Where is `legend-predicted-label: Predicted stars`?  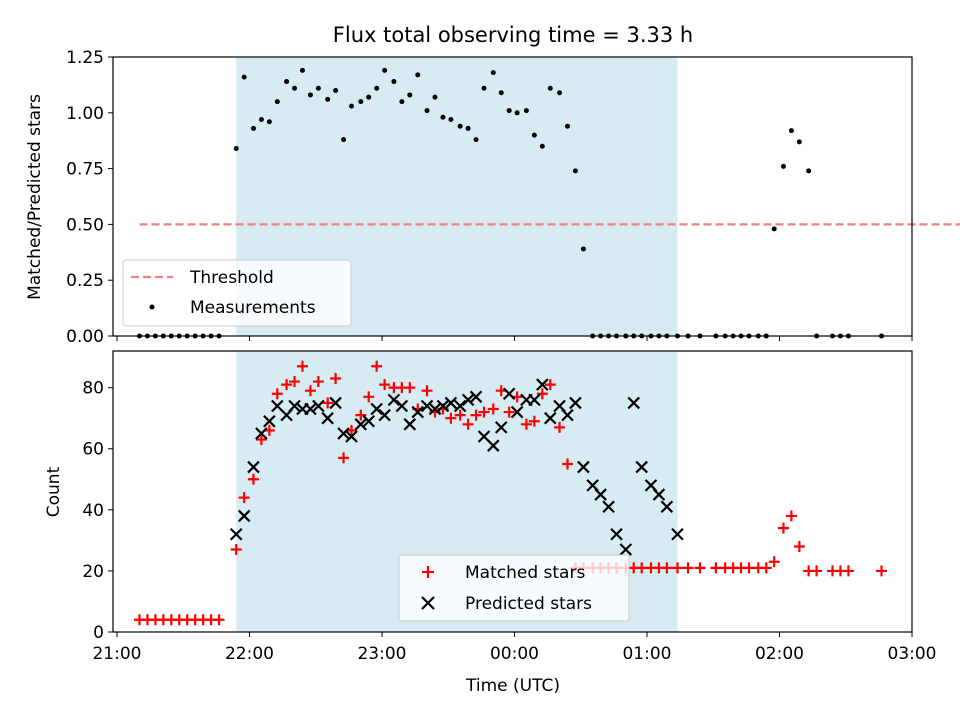
legend-predicted-label: Predicted stars is located at coordinates (528, 604).